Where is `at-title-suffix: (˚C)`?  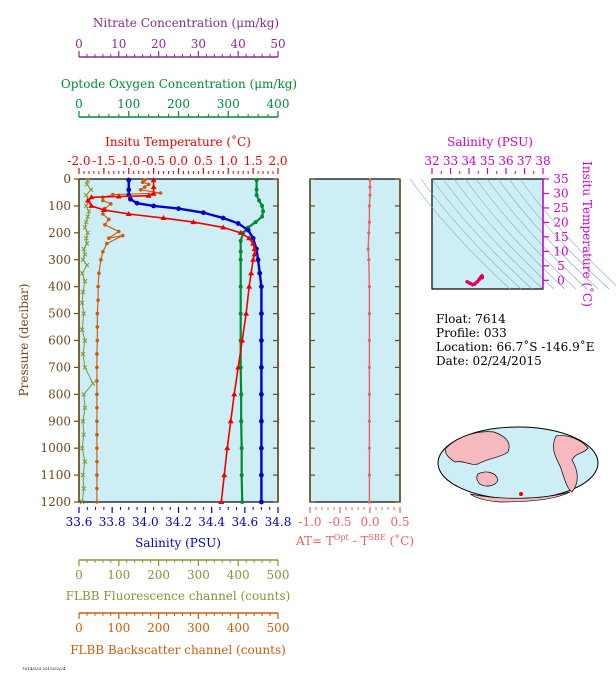
at-title-suffix: (˚C) is located at coordinates (400, 540).